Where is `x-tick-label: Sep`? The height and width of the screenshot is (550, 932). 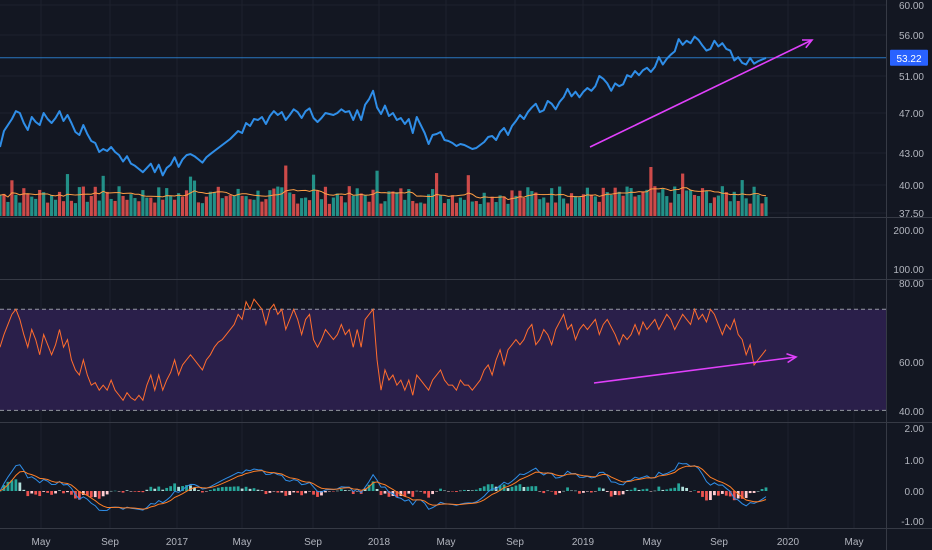
x-tick-label: Sep is located at coordinates (515, 542).